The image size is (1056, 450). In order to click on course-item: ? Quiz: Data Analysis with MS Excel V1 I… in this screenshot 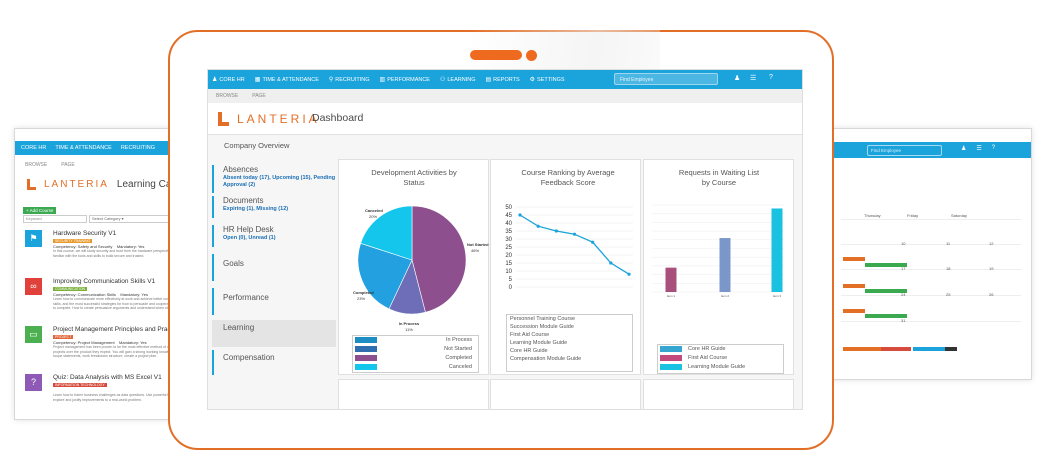, I will do `click(102, 393)`.